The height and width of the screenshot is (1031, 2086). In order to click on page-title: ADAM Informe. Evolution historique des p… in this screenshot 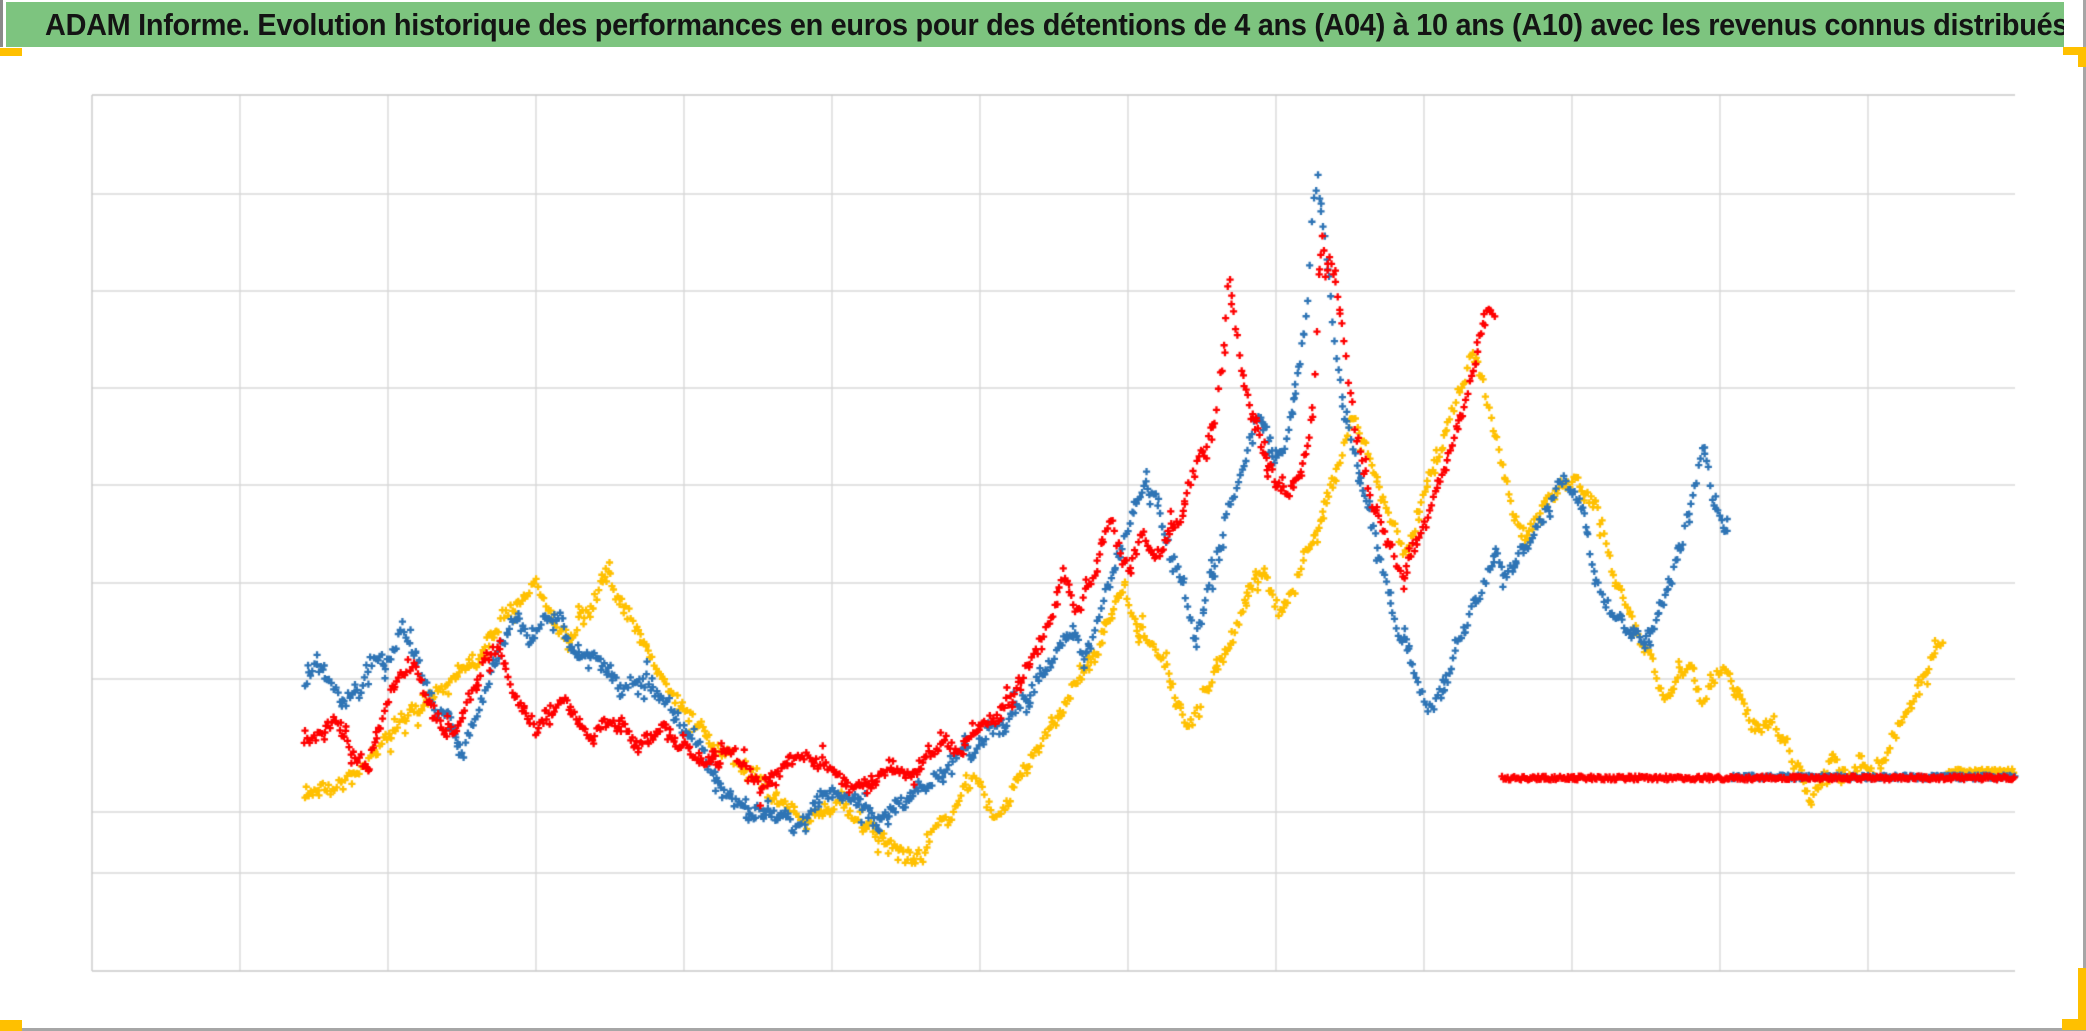, I will do `click(1054, 24)`.